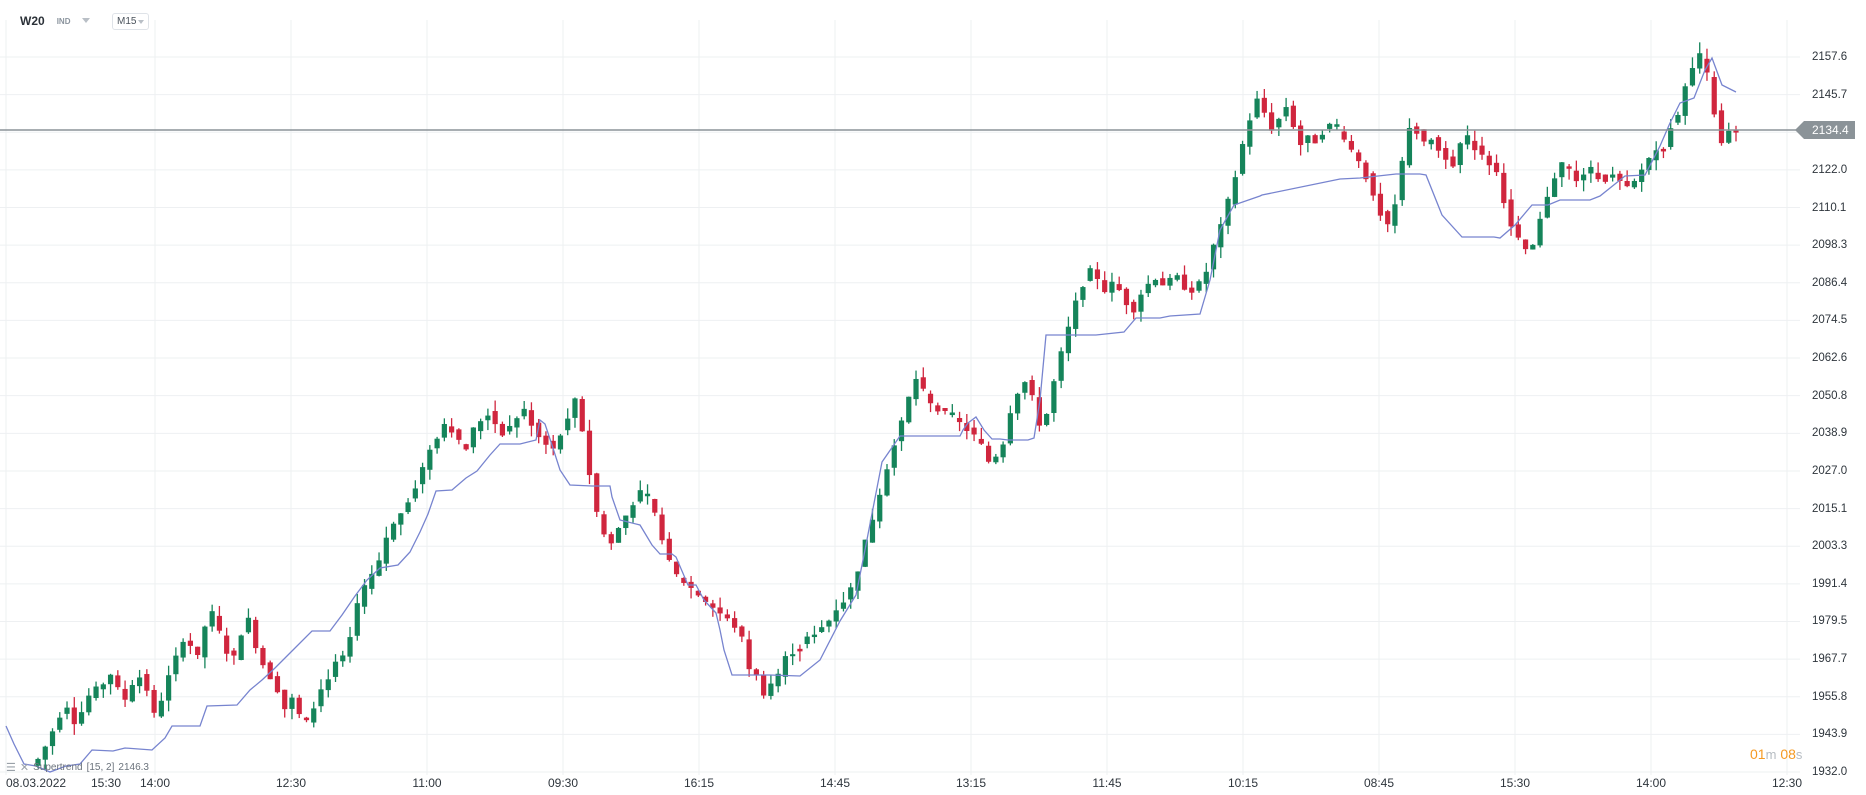 The image size is (1866, 795). Describe the element at coordinates (1829, 207) in the screenshot. I see `price-tick-label: 2110.1` at that location.